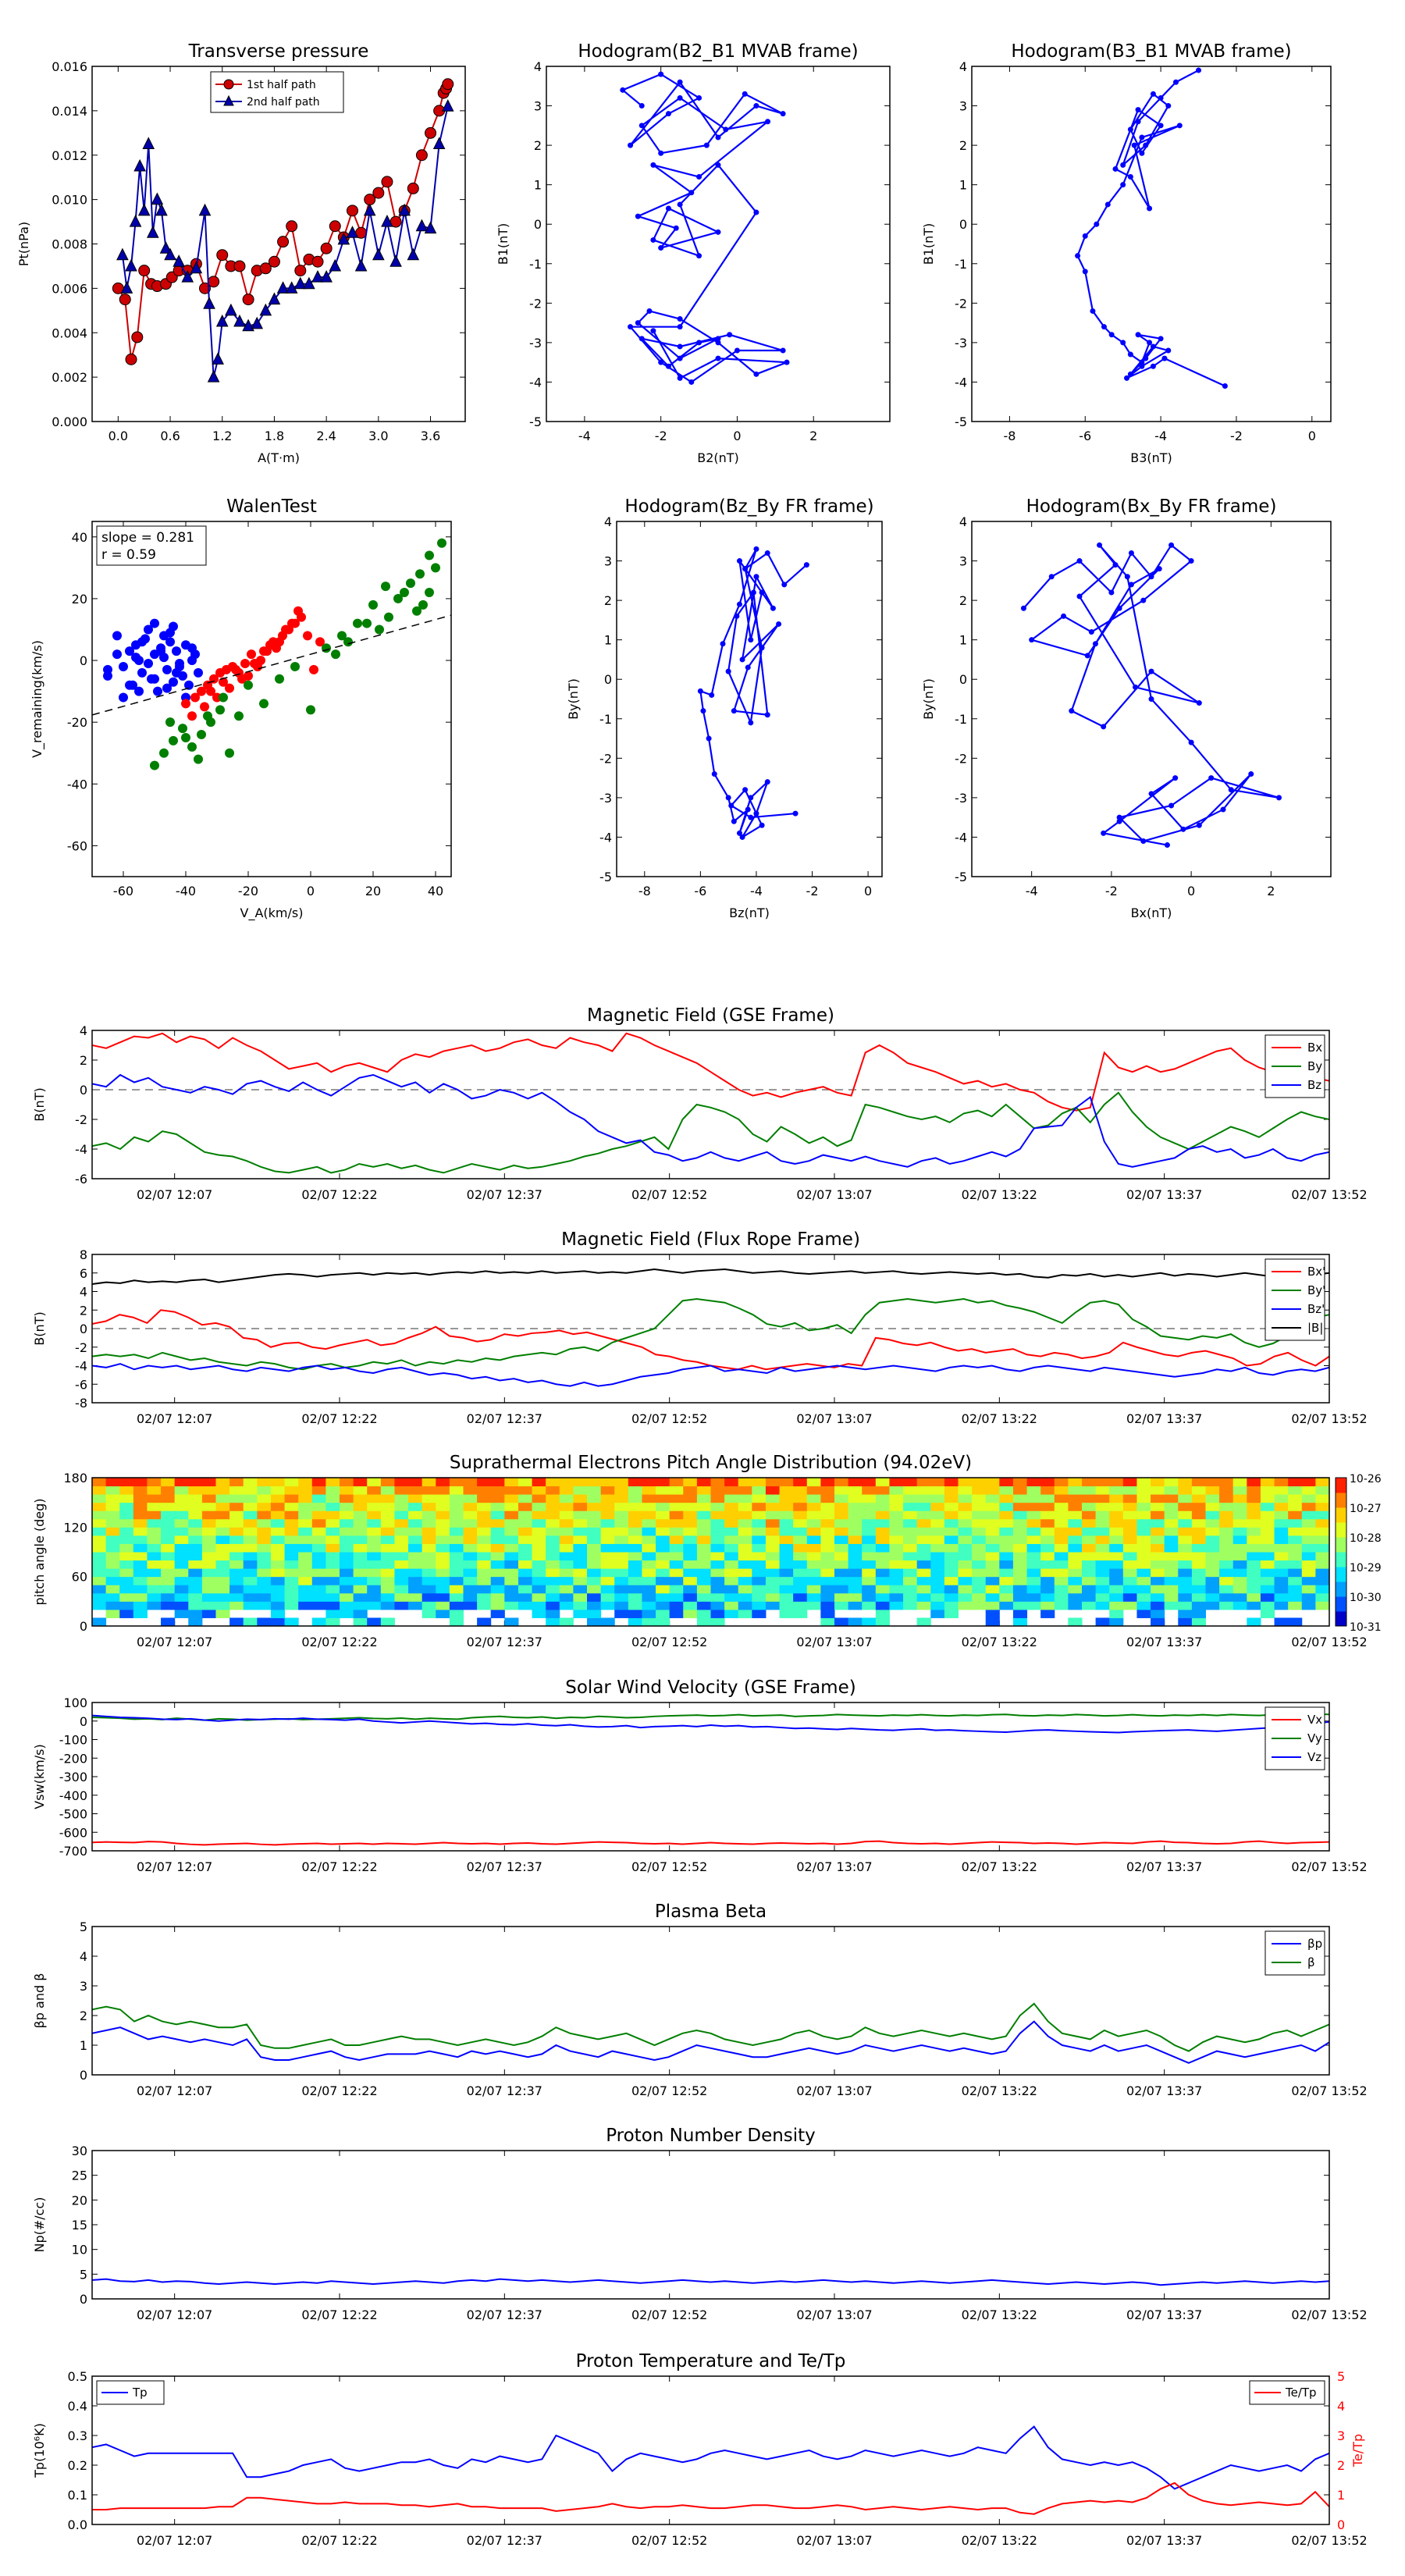 This screenshot has height=2576, width=1405. I want to click on legend-label: β, so click(1311, 1962).